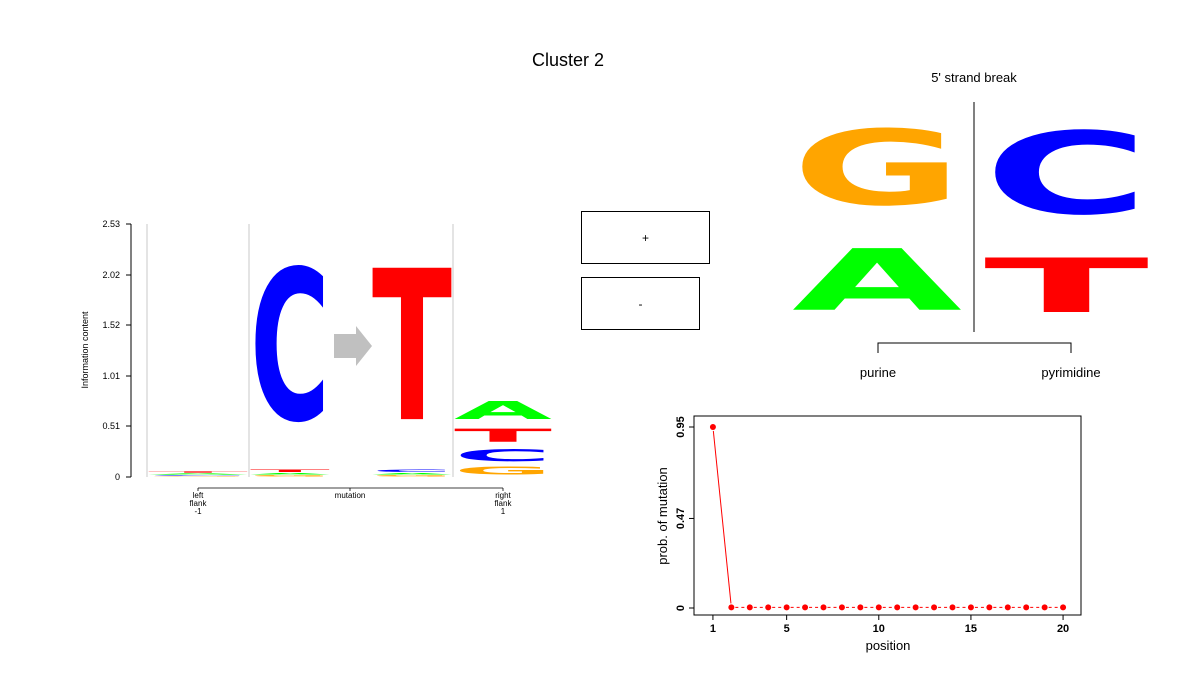 The image size is (1200, 700). I want to click on strand-letter-C: C, so click(1066, 174).